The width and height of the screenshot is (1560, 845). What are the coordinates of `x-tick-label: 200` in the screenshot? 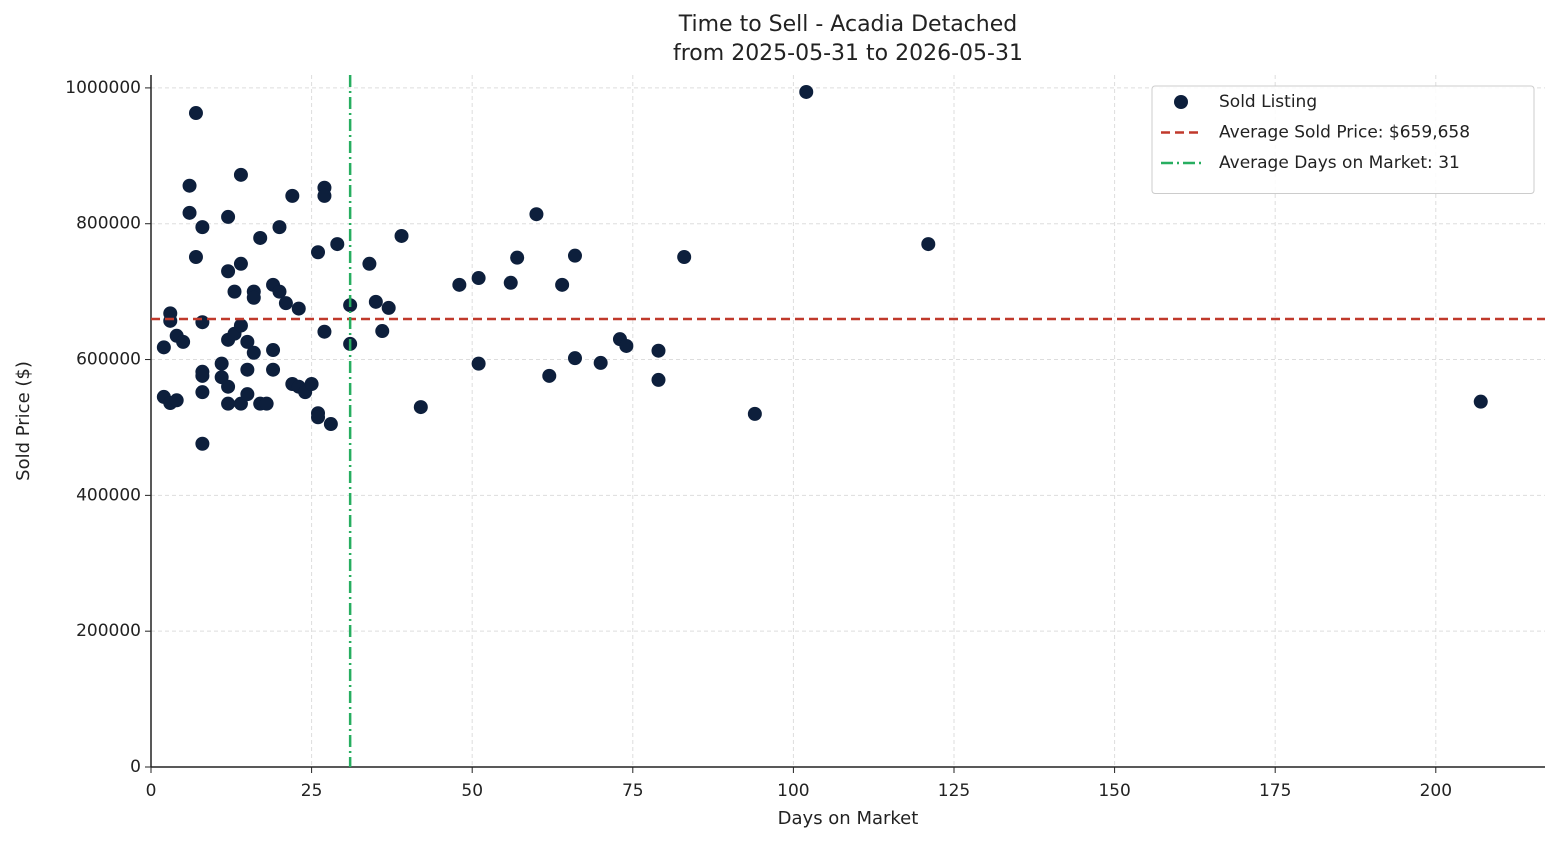 It's located at (1436, 791).